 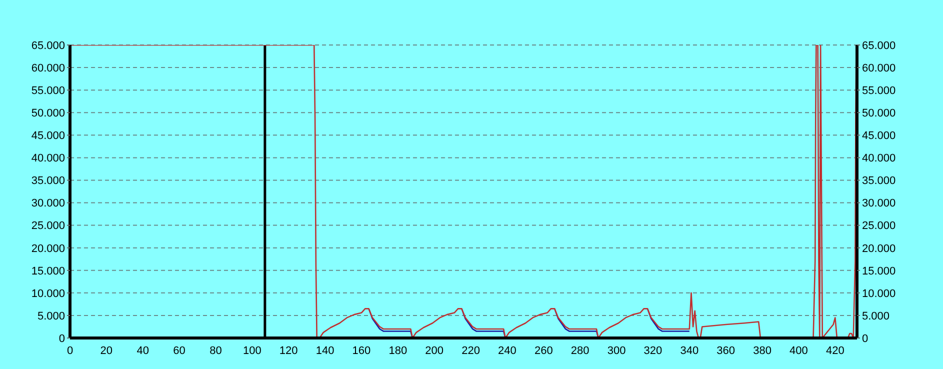 What do you see at coordinates (51, 316) in the screenshot?
I see `y-tick-label: 5.000` at bounding box center [51, 316].